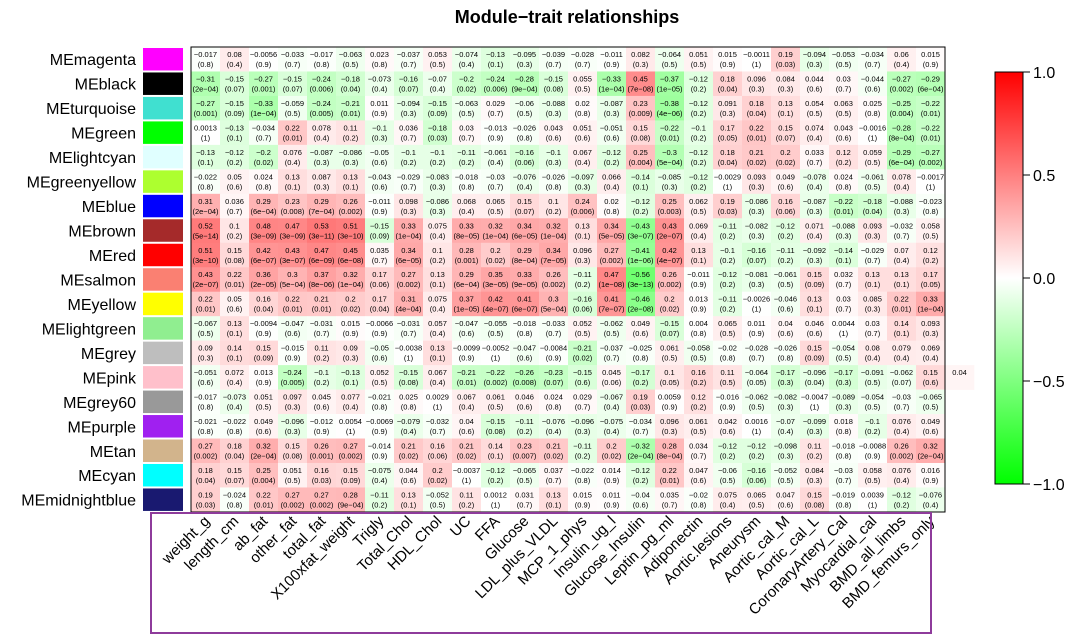 This screenshot has height=643, width=1080. Describe the element at coordinates (872, 397) in the screenshot. I see `cell-correlation-label: −0.054` at that location.